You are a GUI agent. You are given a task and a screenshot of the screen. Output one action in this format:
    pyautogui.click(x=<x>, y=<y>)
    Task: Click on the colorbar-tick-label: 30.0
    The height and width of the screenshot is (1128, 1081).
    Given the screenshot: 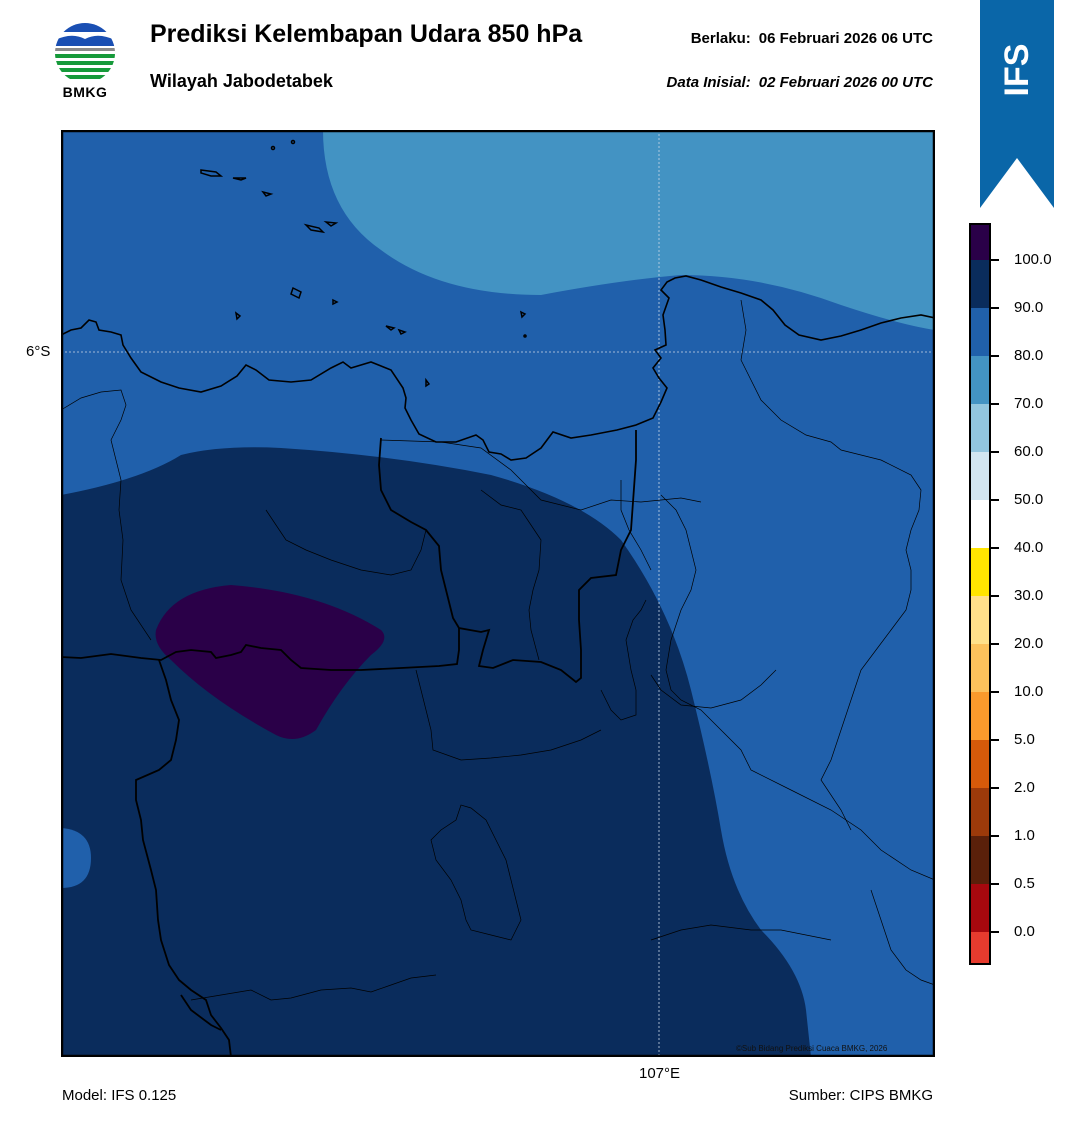 What is the action you would take?
    pyautogui.click(x=1029, y=595)
    